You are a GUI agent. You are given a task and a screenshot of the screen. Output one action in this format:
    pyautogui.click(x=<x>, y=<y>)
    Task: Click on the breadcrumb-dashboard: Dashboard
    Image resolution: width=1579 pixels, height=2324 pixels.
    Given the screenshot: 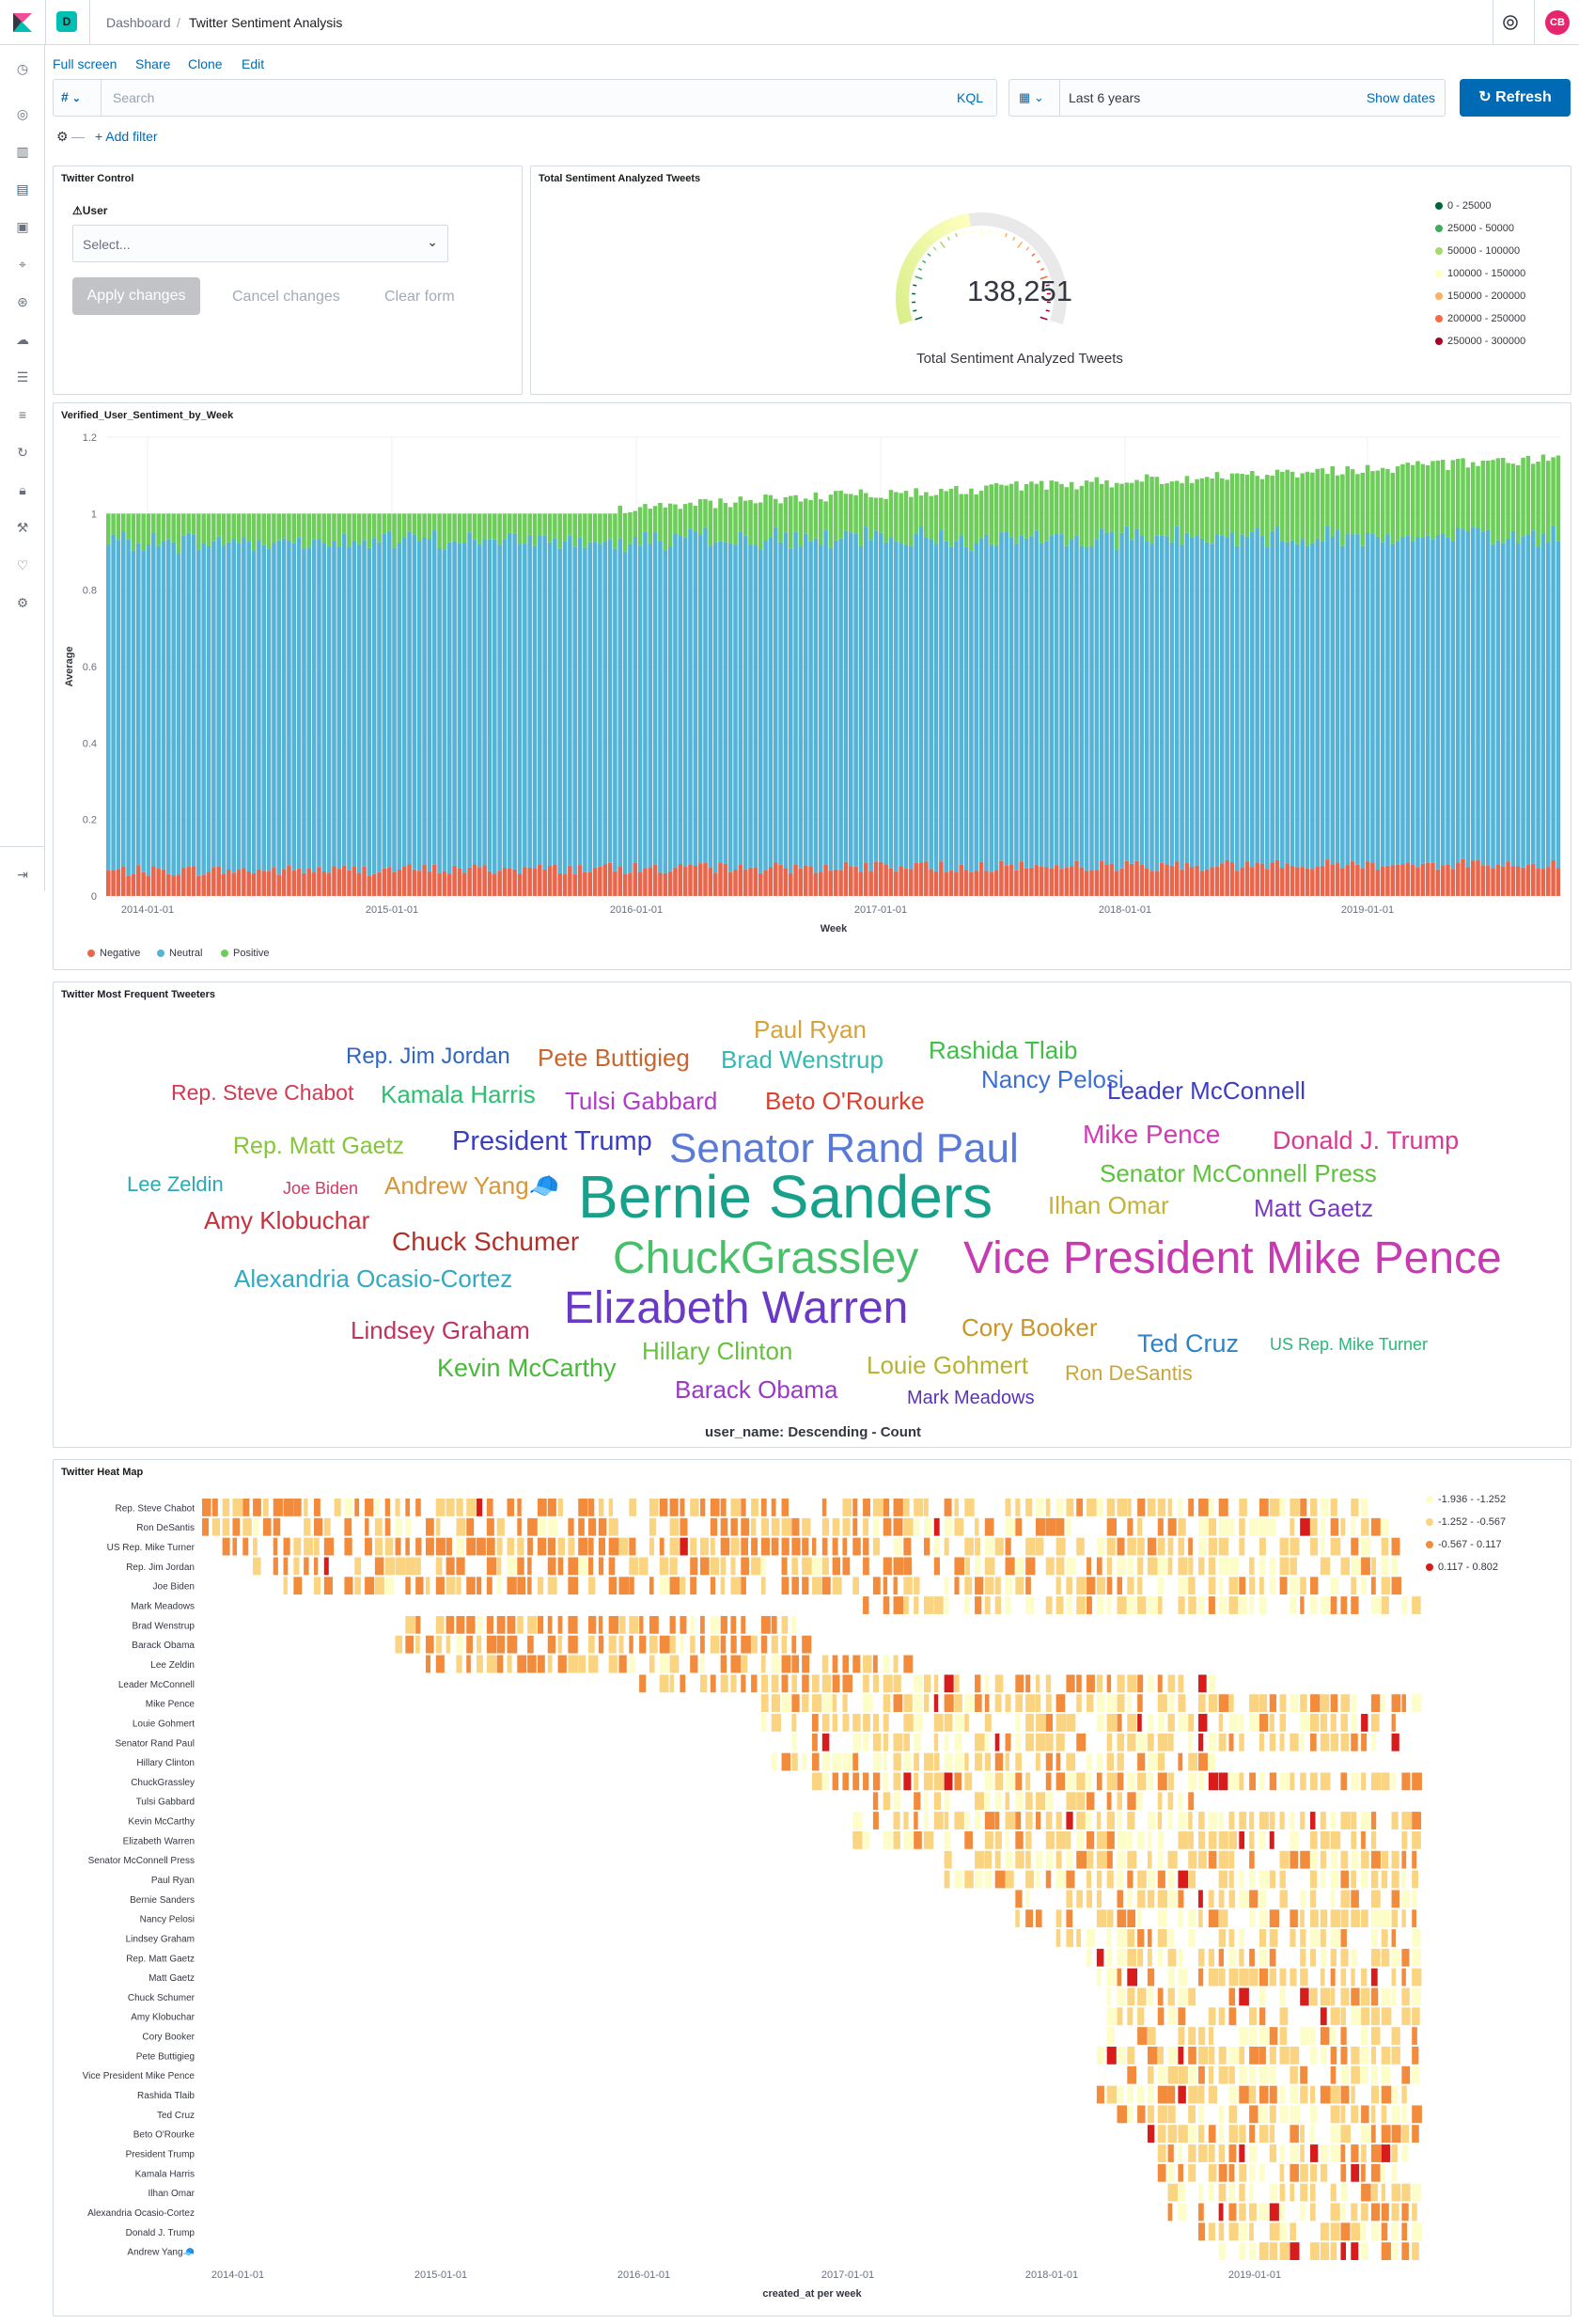 What is the action you would take?
    pyautogui.click(x=138, y=22)
    